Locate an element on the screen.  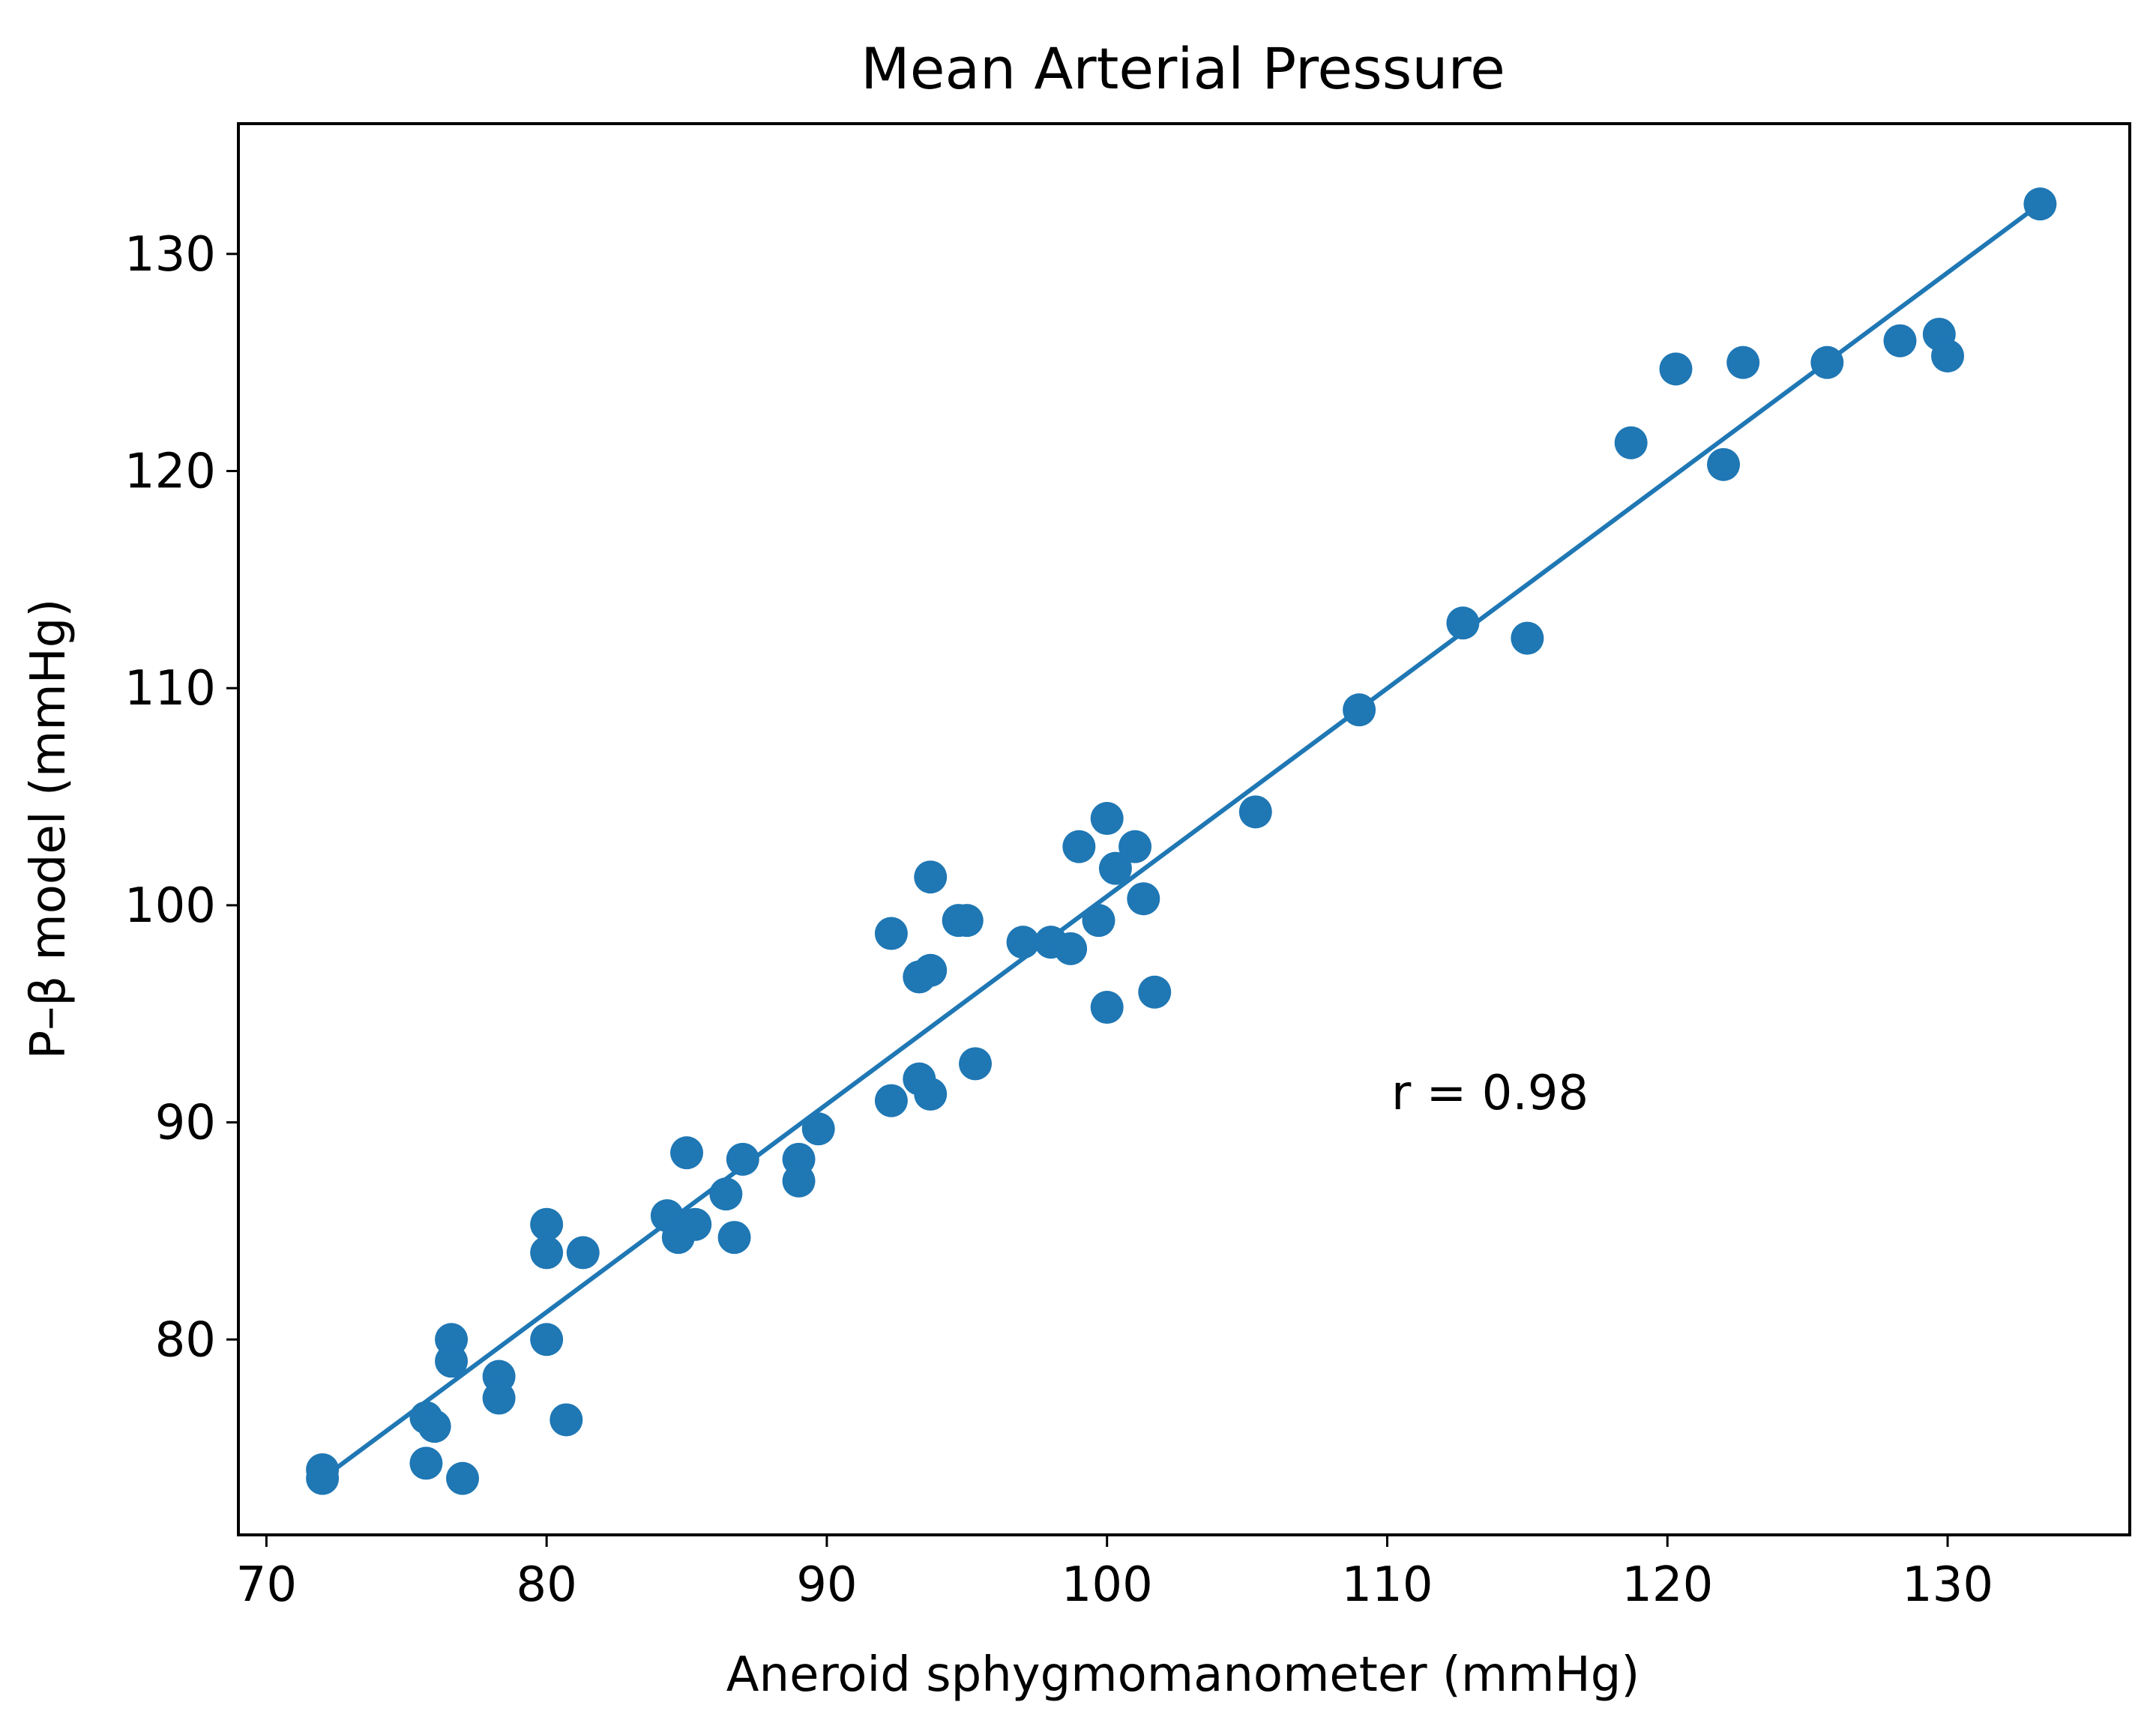
y-axis-label: P–β model (mmHg) is located at coordinates (48, 829).